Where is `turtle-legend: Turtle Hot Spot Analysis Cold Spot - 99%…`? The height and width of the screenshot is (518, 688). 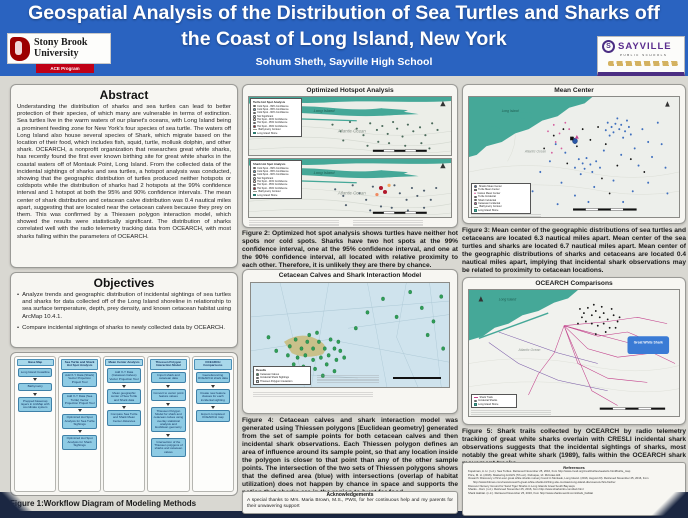
turtle-legend: Turtle Hot Spot Analysis Cold Spot - 99%… is located at coordinates (276, 117).